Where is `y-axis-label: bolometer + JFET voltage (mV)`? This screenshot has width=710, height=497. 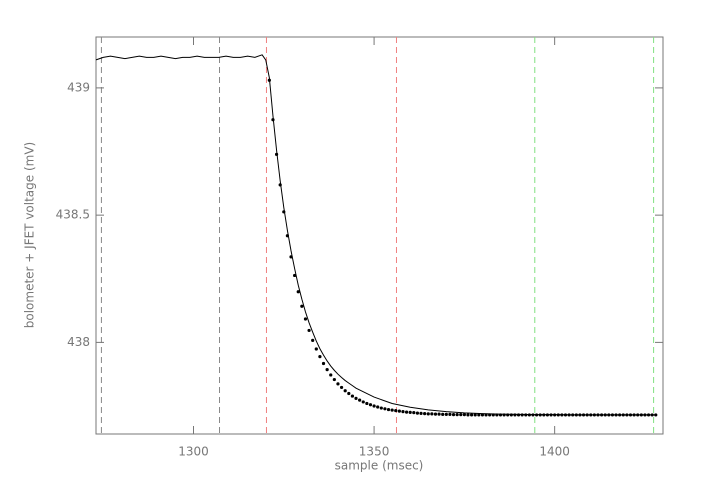 y-axis-label: bolometer + JFET voltage (mV) is located at coordinates (30, 235).